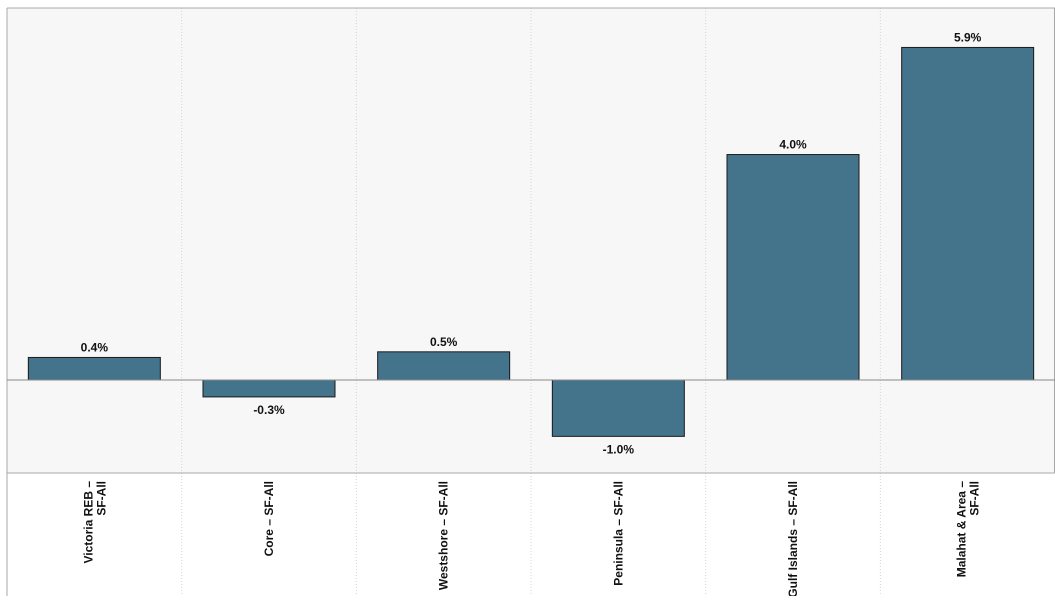 This screenshot has width=1055, height=601. What do you see at coordinates (619, 449) in the screenshot?
I see `data-label: -1.0%` at bounding box center [619, 449].